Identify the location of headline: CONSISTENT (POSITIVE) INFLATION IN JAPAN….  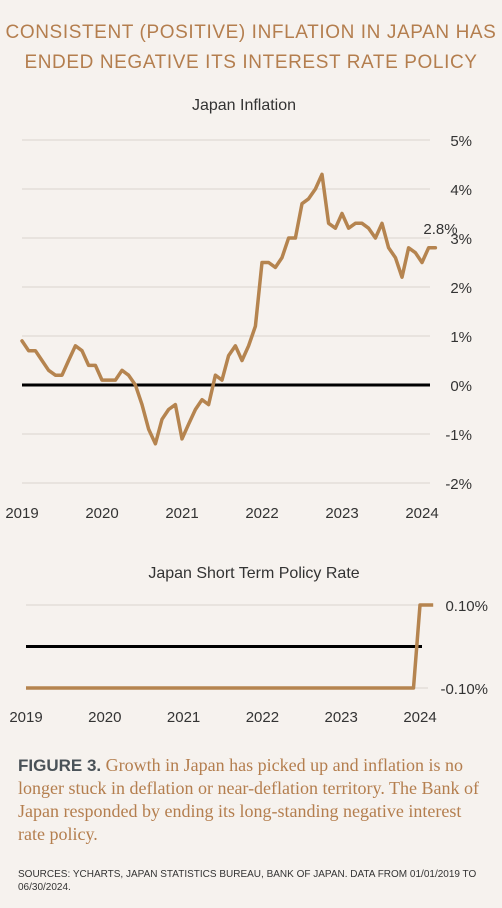
(251, 48).